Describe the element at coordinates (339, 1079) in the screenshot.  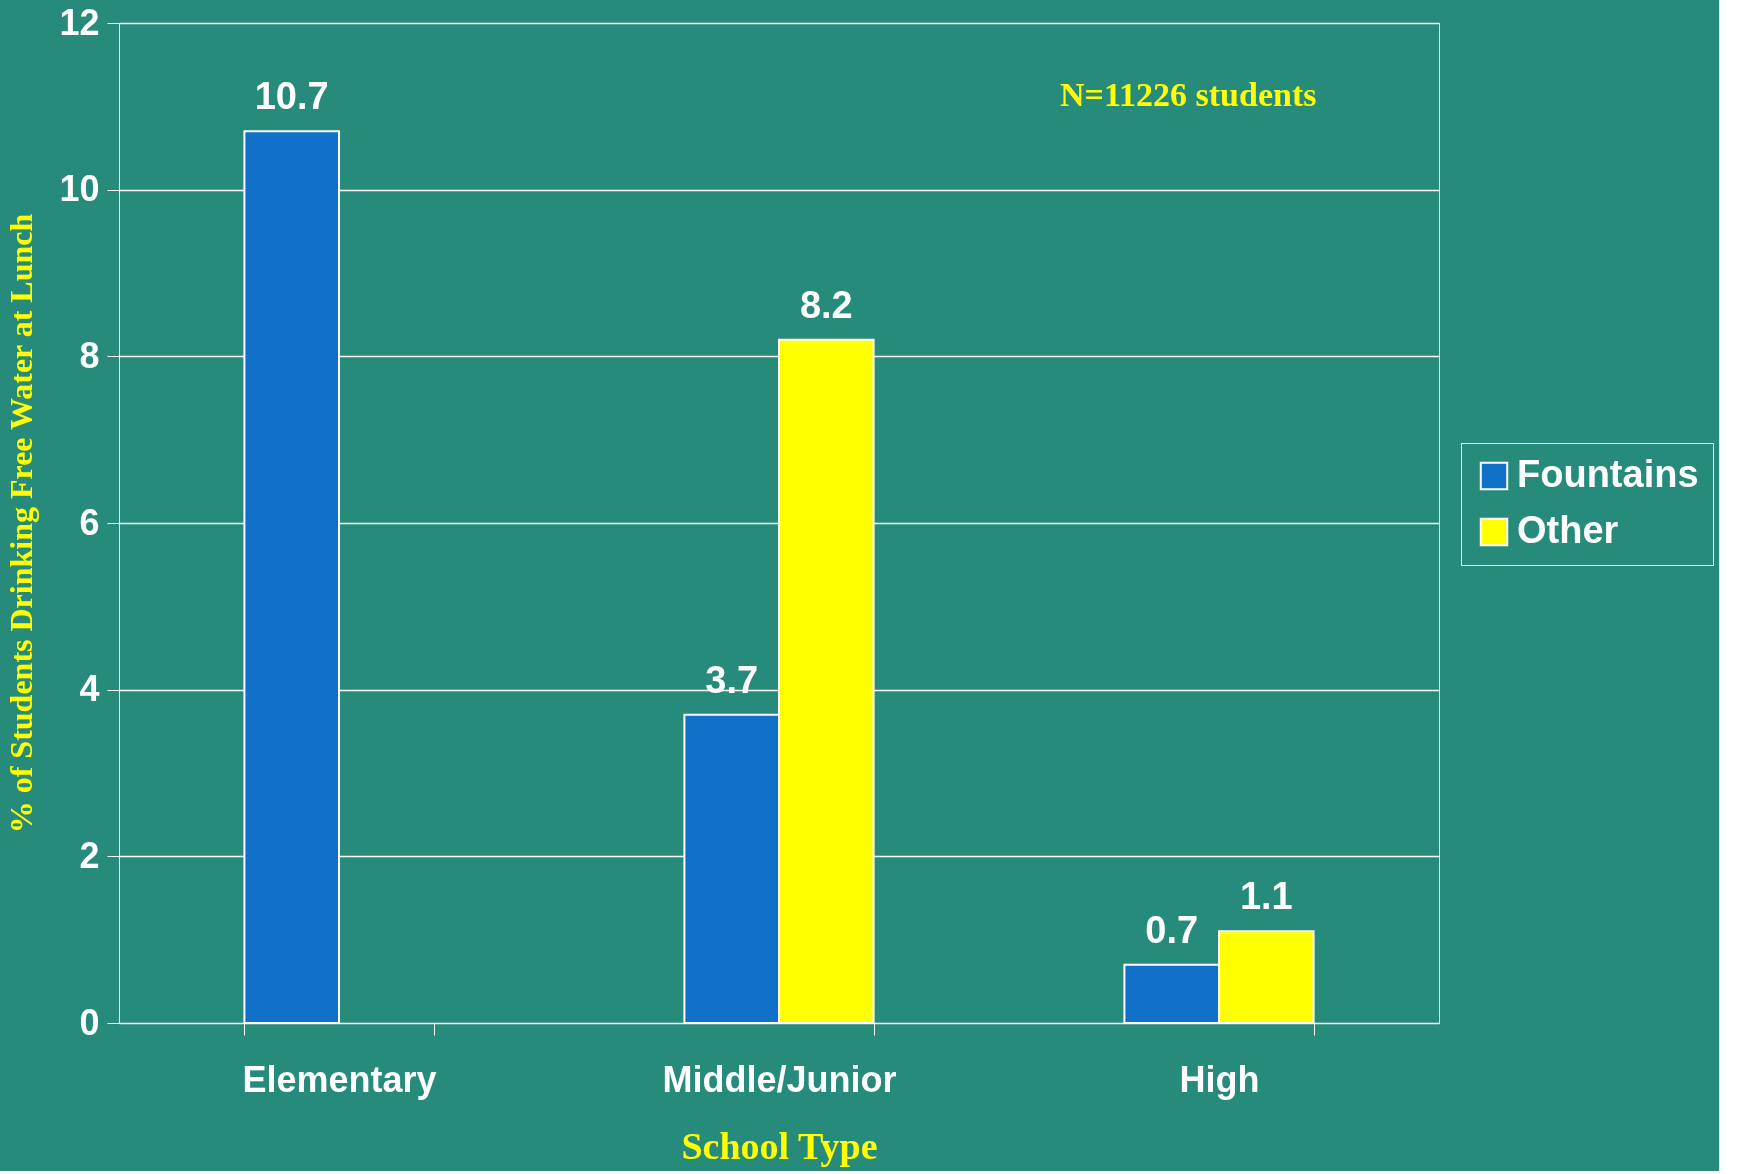
I see `x-tick-label: Elementary` at that location.